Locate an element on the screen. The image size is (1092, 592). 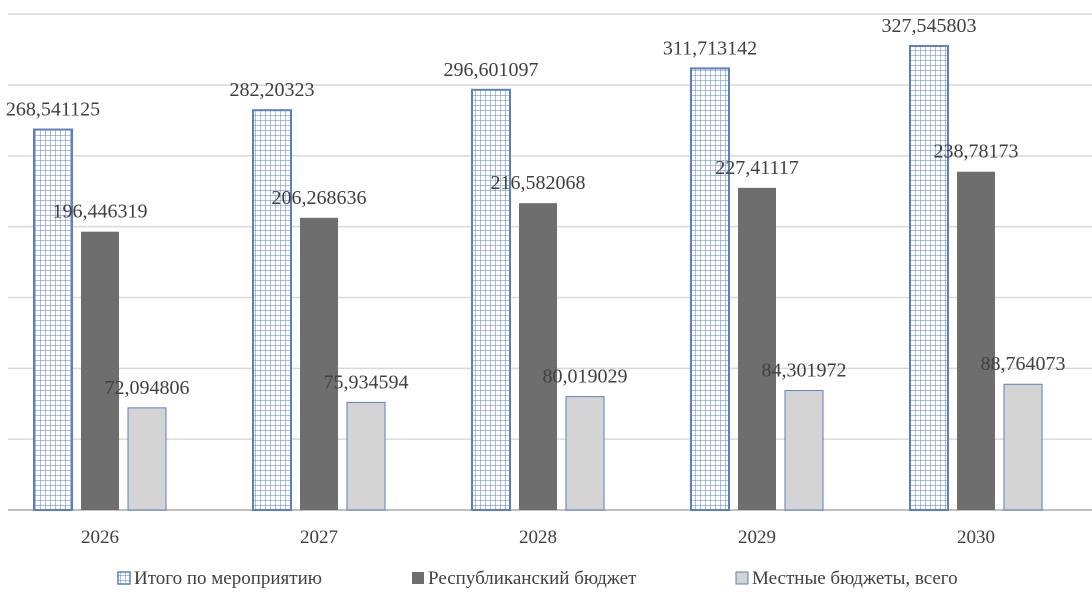
bar-2-2029 is located at coordinates (757, 348).